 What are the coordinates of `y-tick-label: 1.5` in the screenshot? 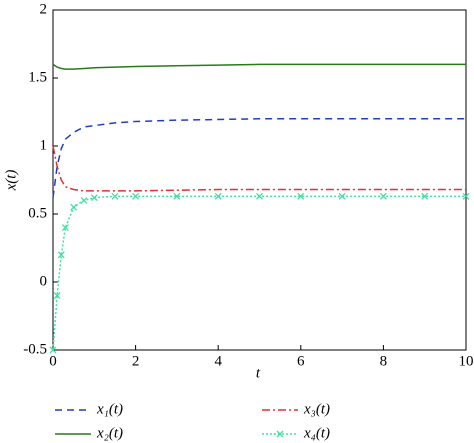 It's located at (37, 77).